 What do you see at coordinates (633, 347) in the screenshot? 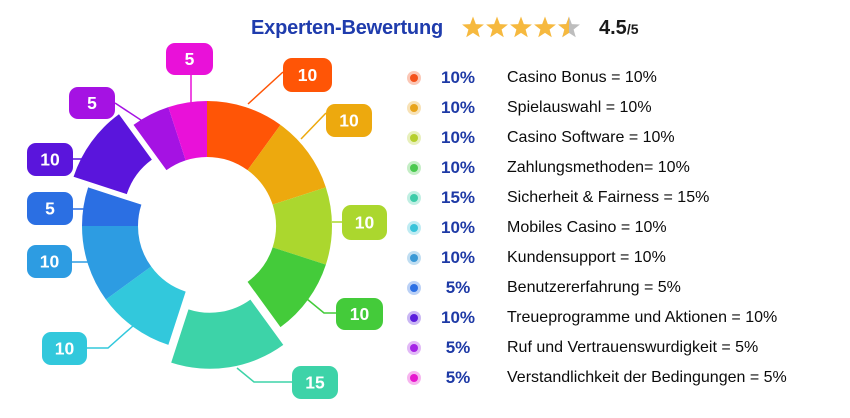
I see `legend-label: Ruf und Vertrauenswurdigkeit = 5%` at bounding box center [633, 347].